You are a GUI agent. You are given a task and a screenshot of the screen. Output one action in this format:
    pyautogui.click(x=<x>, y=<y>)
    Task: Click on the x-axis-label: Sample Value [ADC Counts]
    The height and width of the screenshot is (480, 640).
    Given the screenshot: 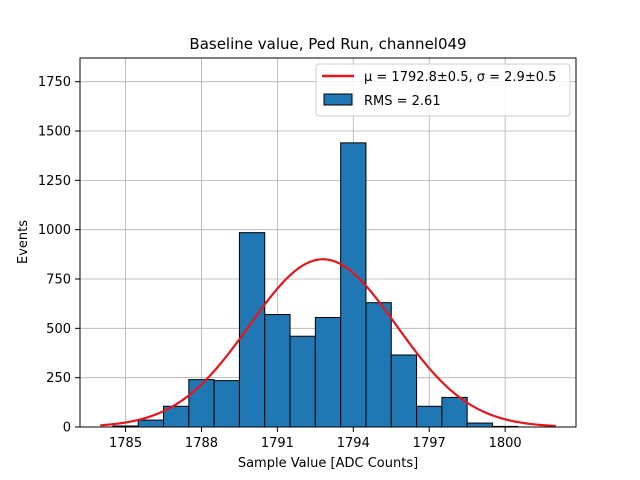 What is the action you would take?
    pyautogui.click(x=328, y=463)
    